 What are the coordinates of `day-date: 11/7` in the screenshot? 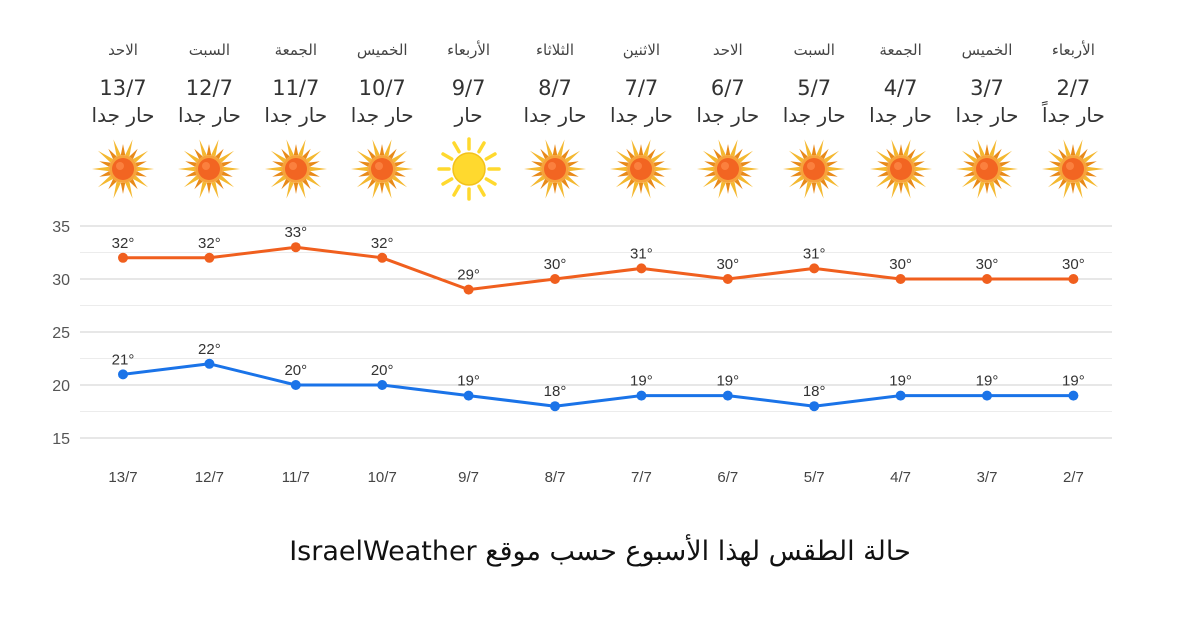 It's located at (296, 88).